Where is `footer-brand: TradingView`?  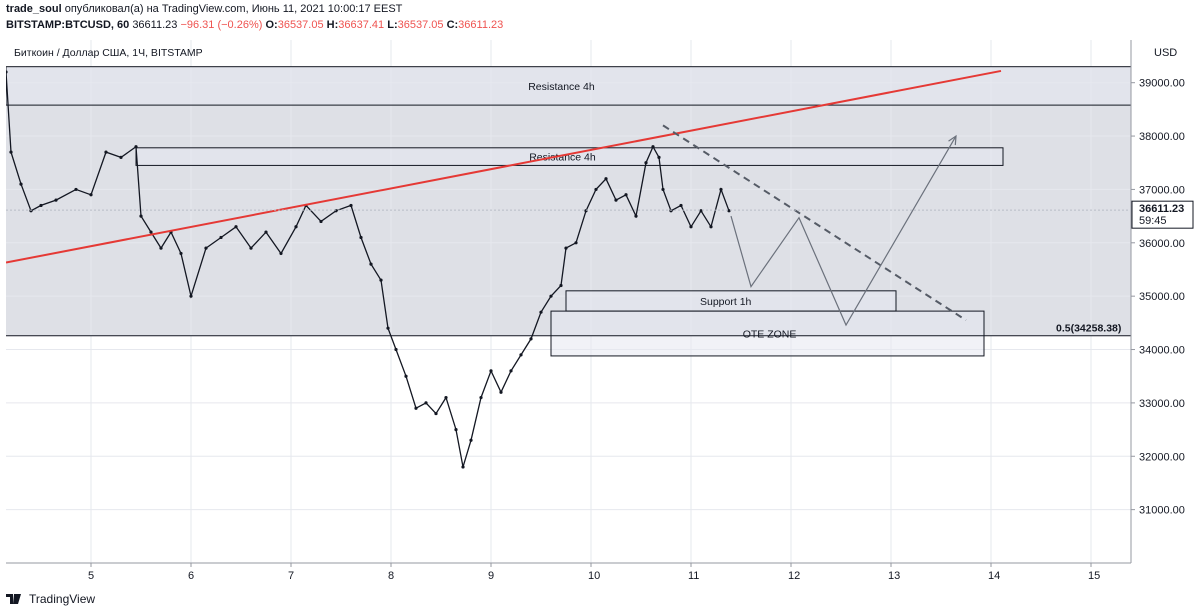
footer-brand: TradingView is located at coordinates (50, 599).